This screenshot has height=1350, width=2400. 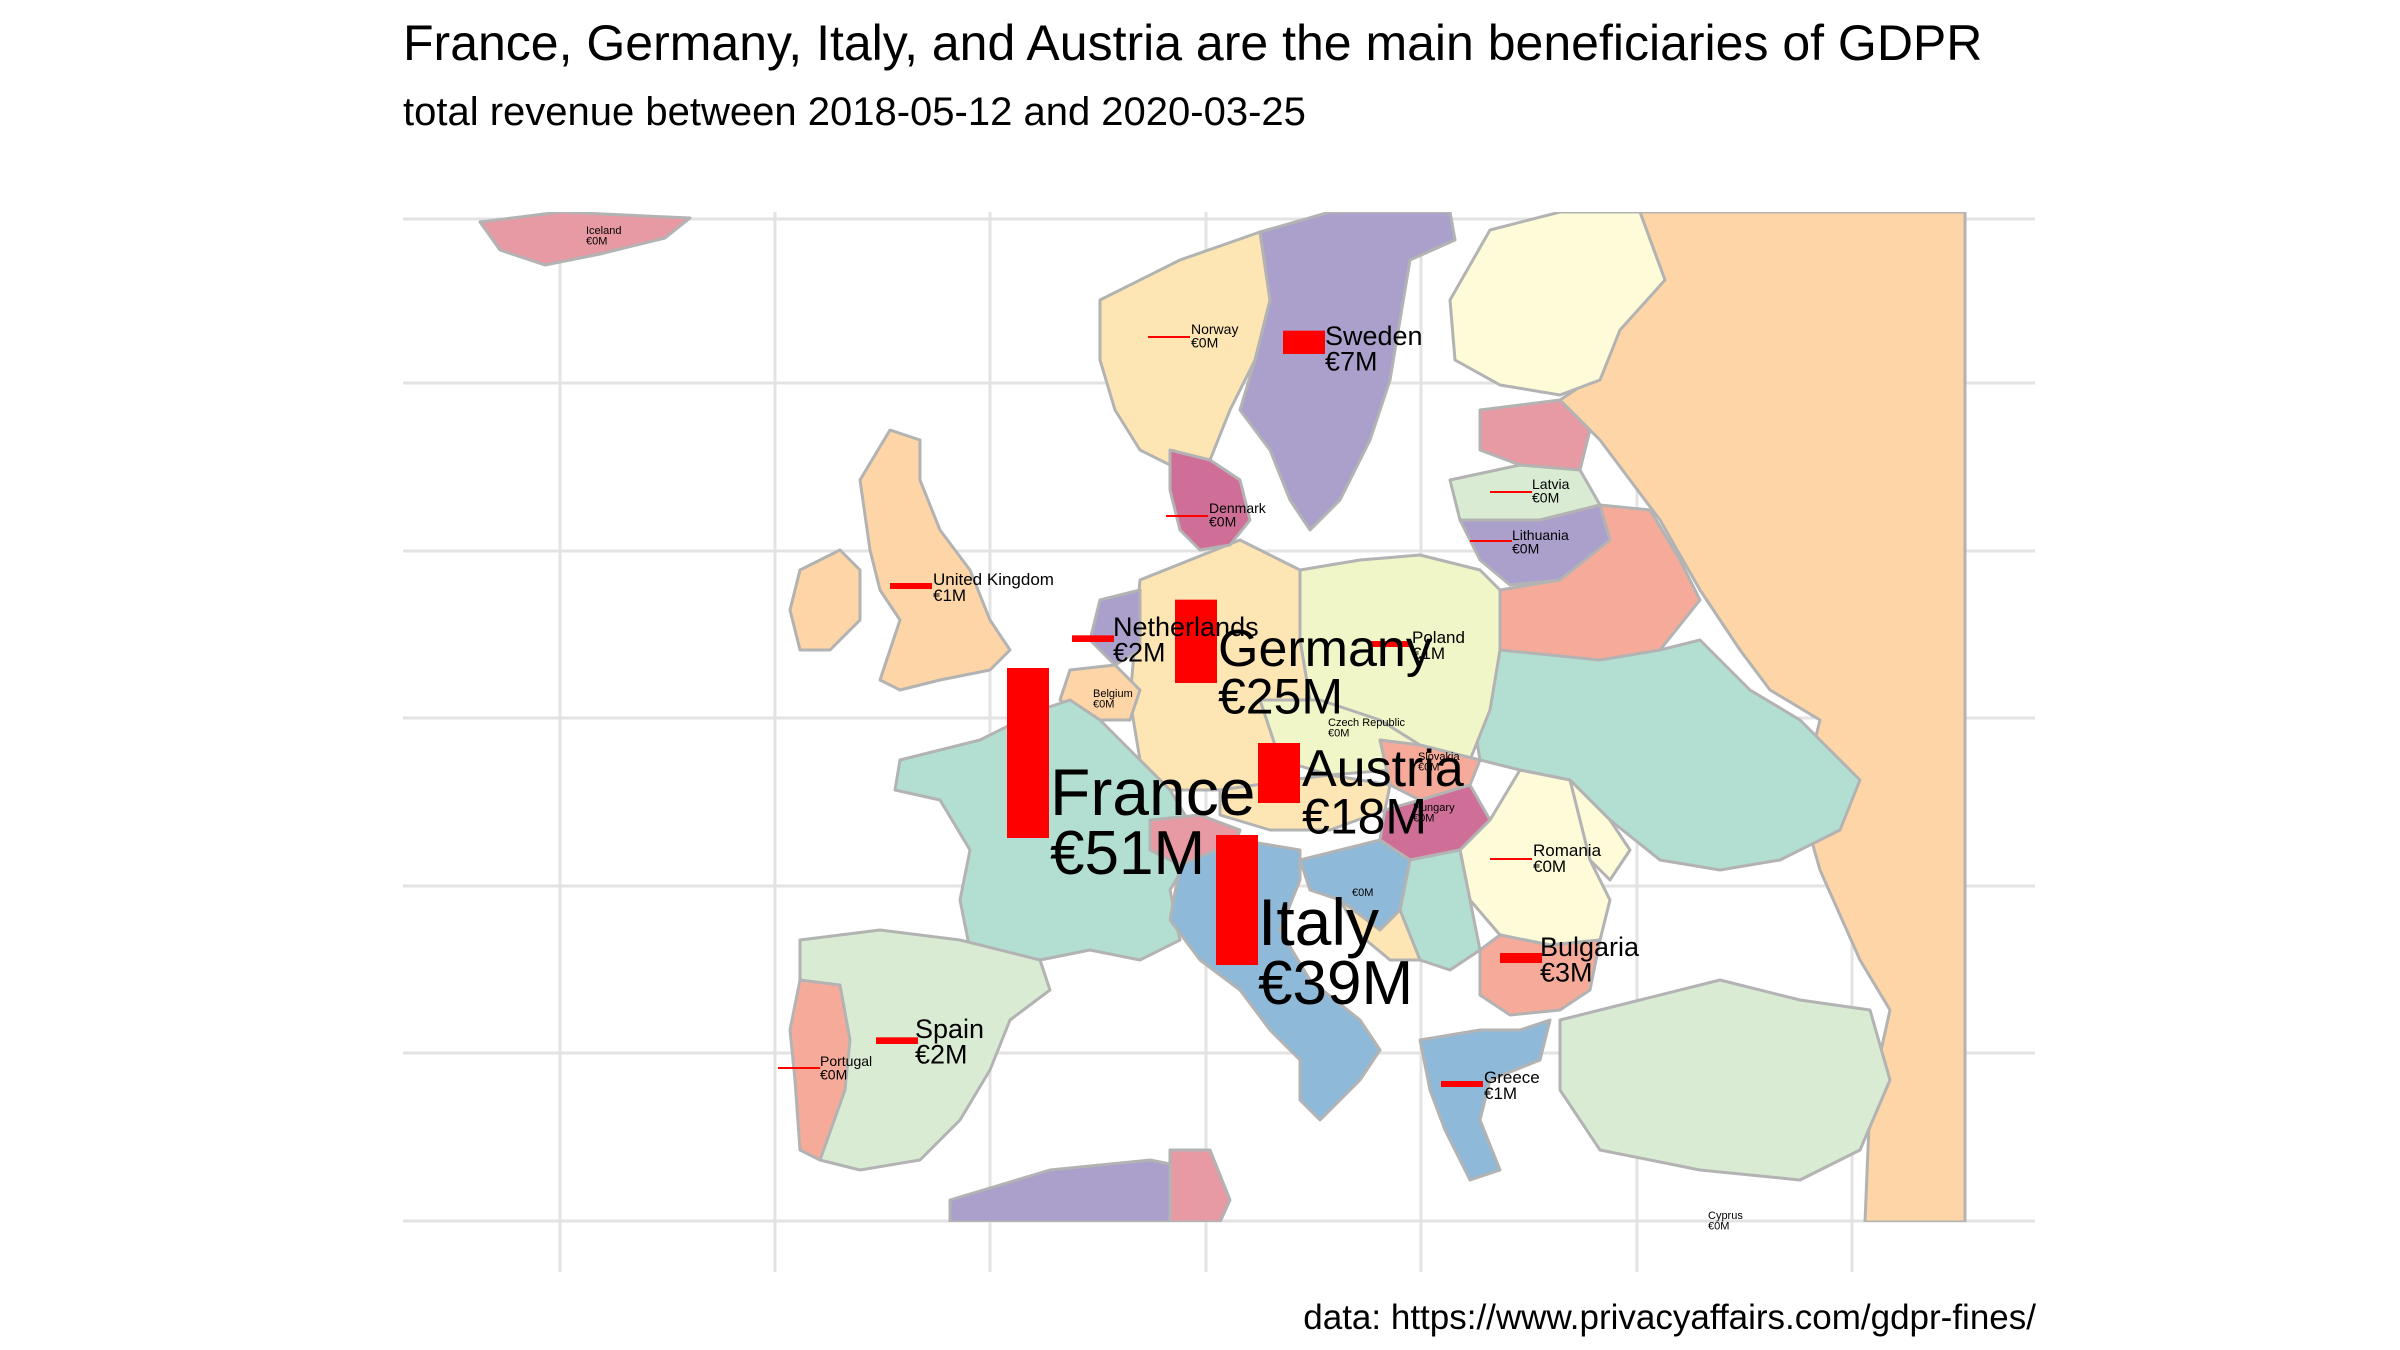 I want to click on bar-greece, so click(x=1462, y=1084).